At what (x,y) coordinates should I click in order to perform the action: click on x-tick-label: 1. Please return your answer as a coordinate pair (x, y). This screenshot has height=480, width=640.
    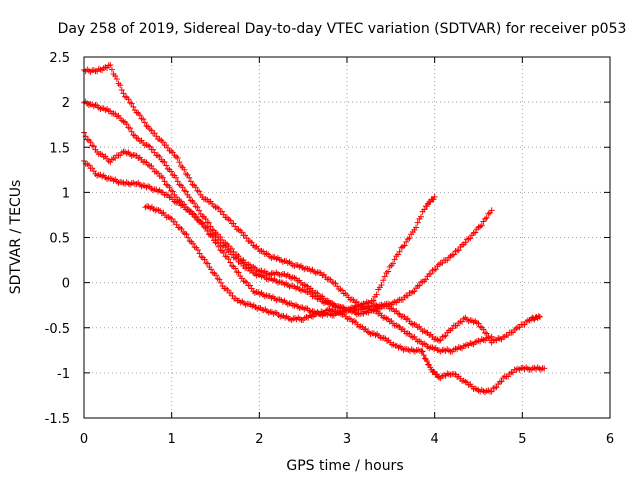
    Looking at the image, I should click on (172, 439).